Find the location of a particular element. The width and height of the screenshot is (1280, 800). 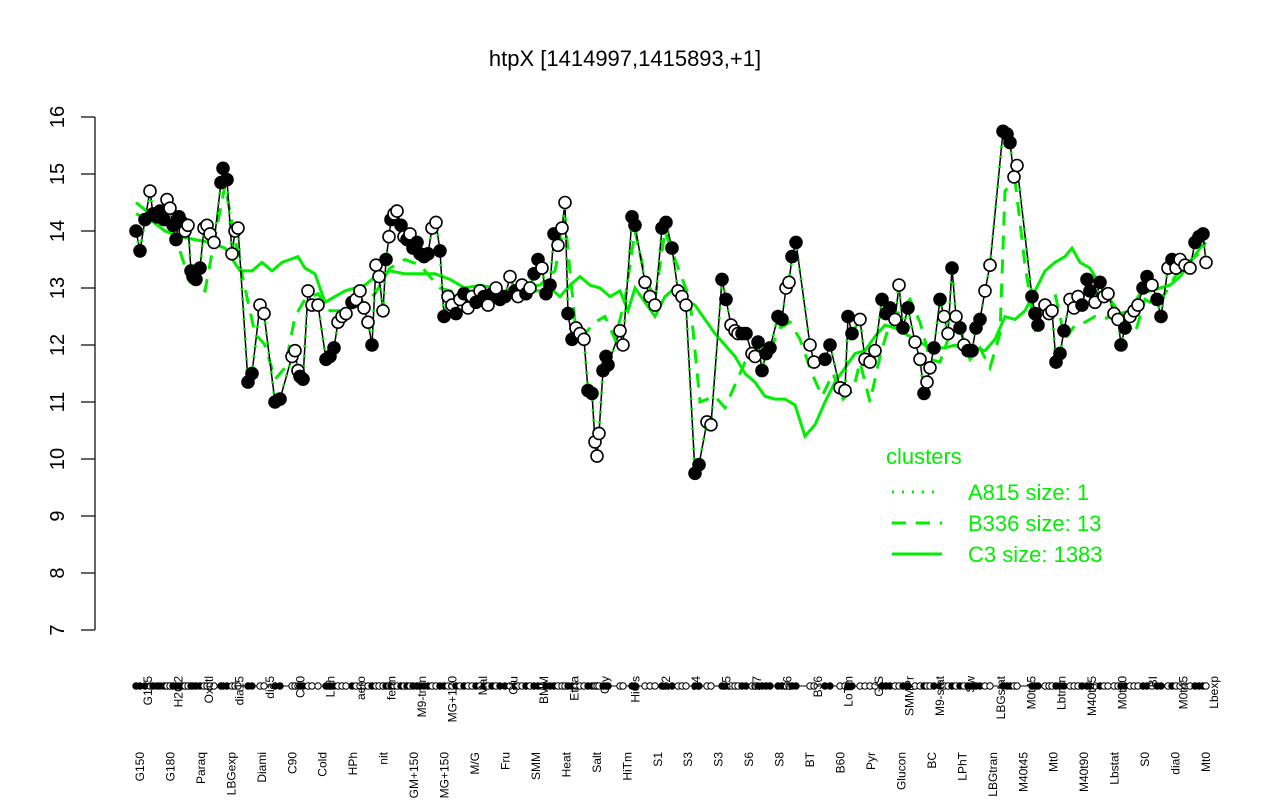

x-tick-label-bottom: Salt is located at coordinates (597, 761).